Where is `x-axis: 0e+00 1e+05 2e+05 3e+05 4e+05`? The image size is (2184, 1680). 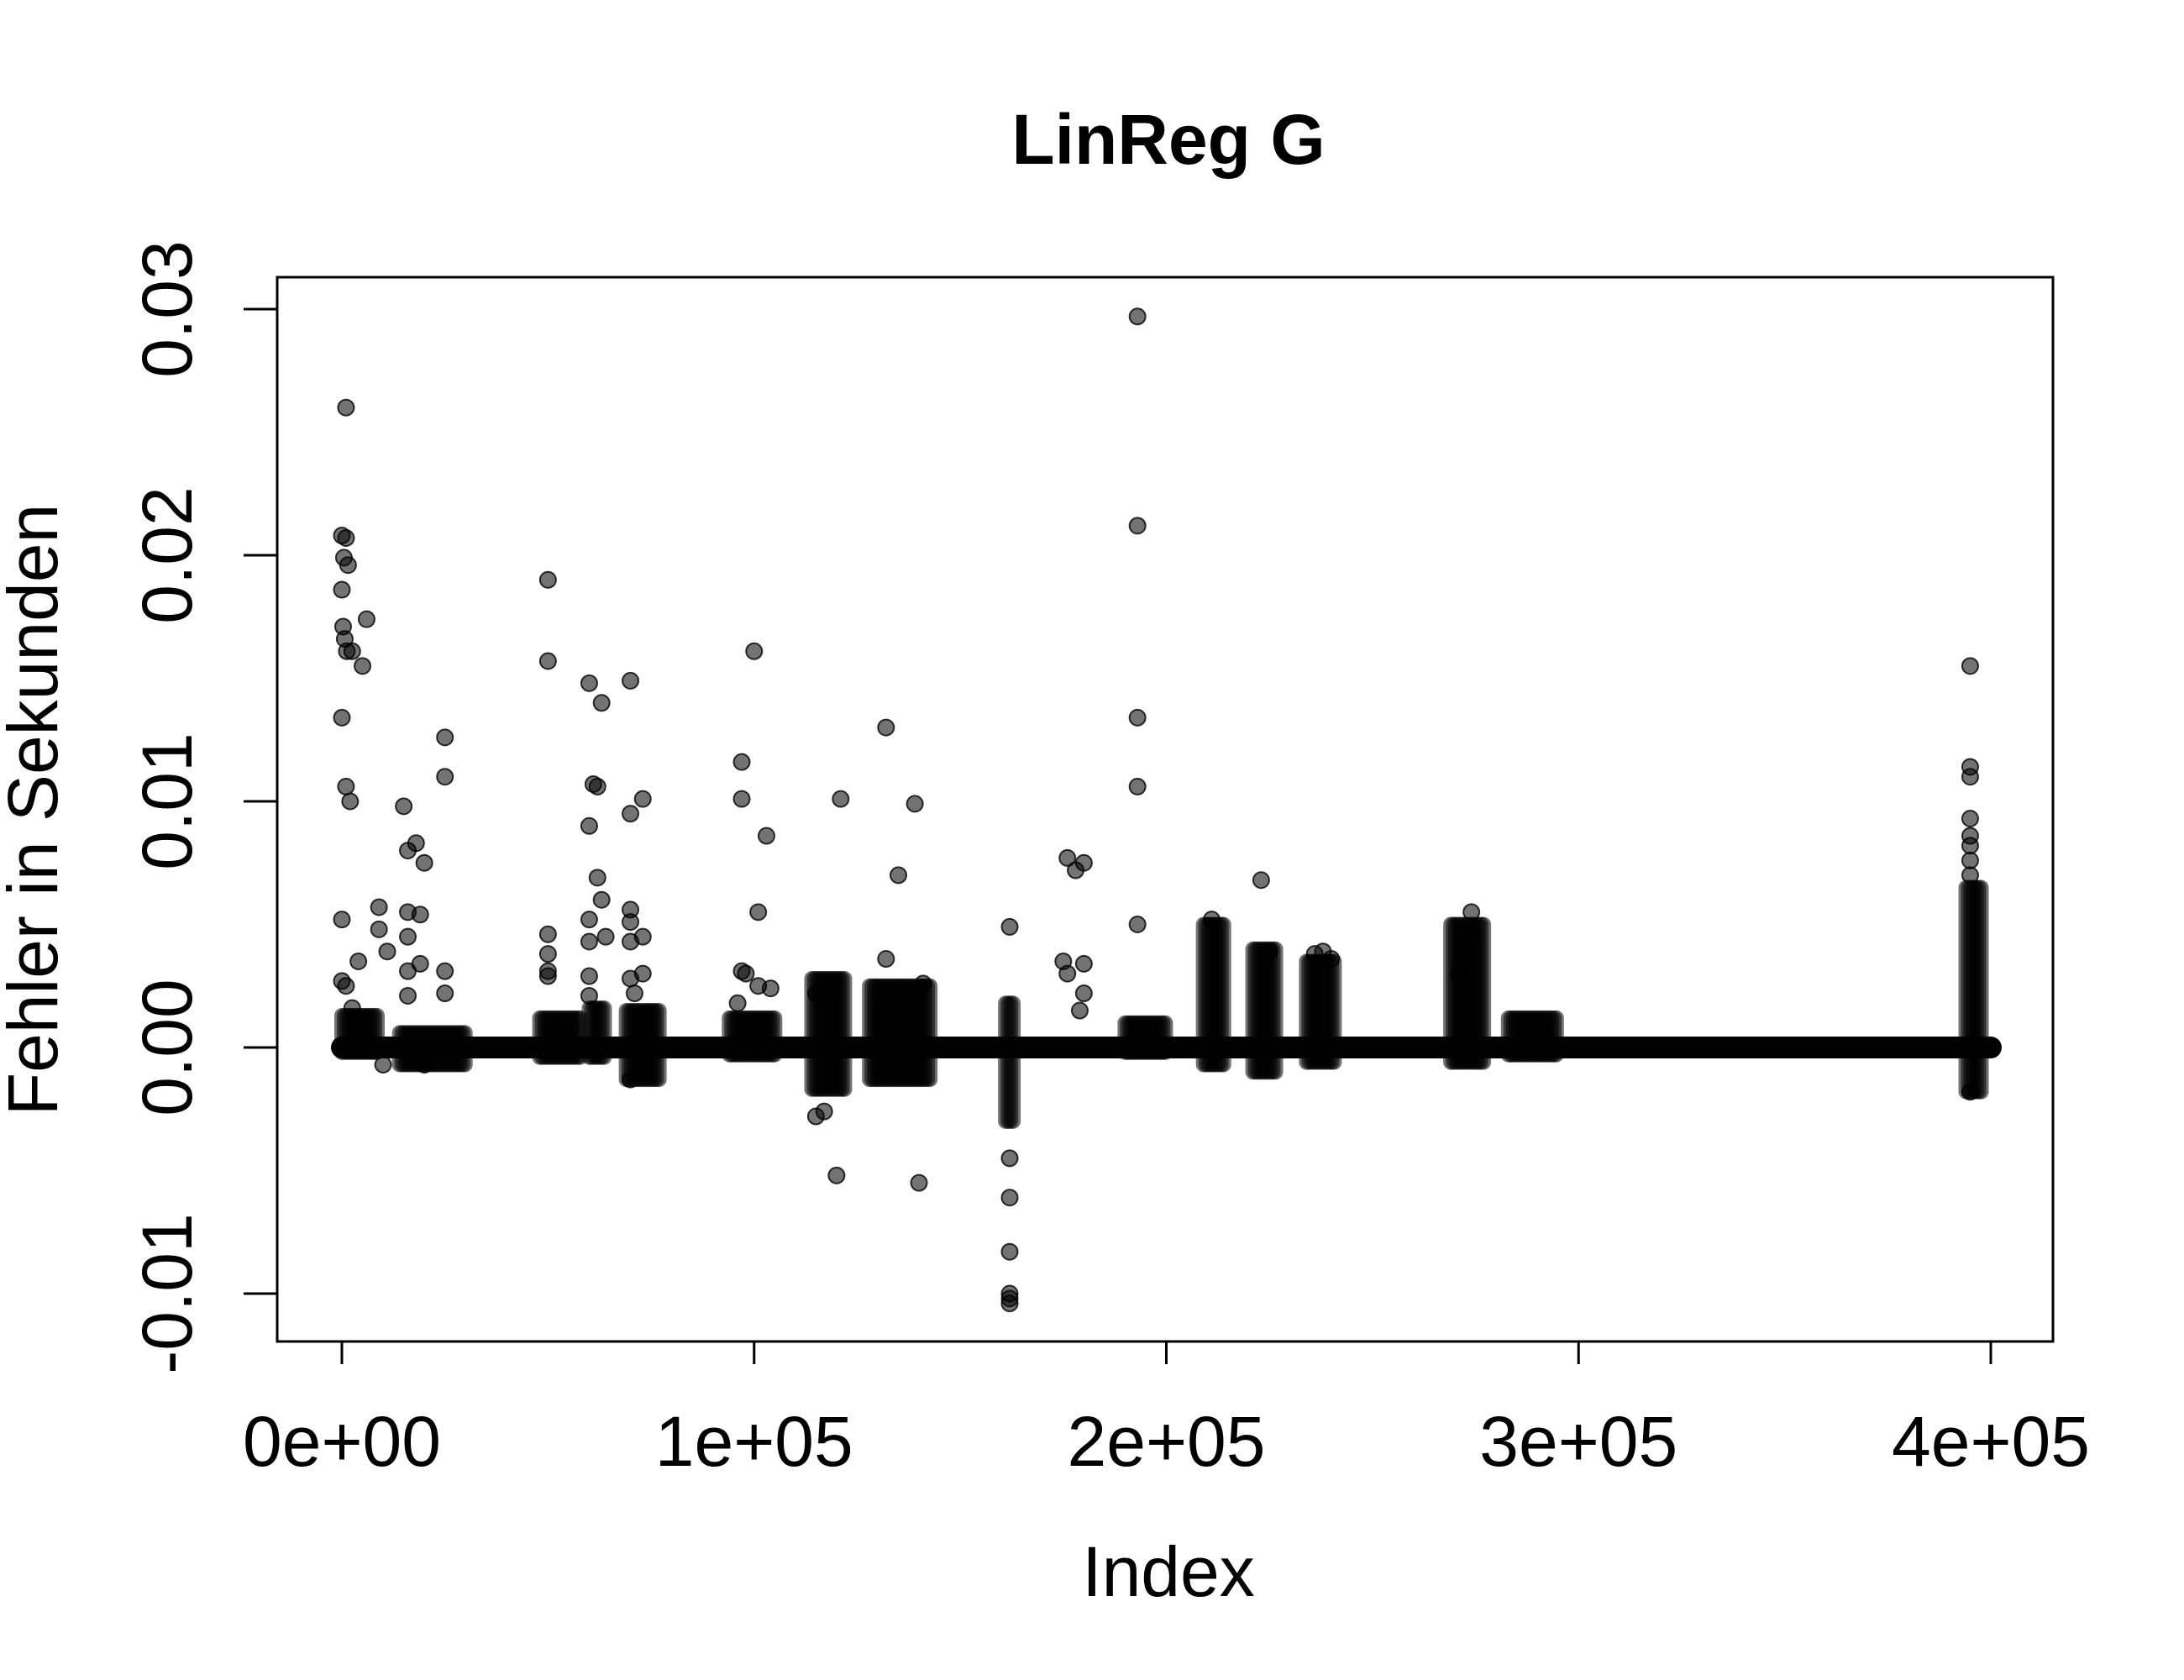
x-axis: 0e+00 1e+05 2e+05 3e+05 4e+05 is located at coordinates (1166, 1410).